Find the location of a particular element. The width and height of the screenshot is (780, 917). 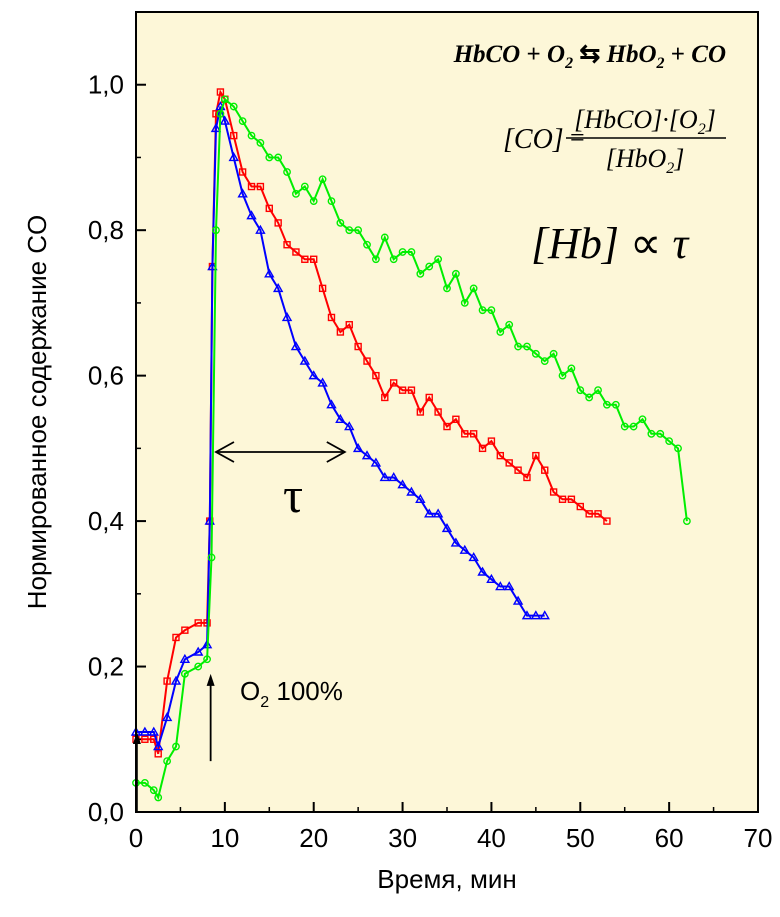

equation-denominator: [HbO2] is located at coordinates (645, 160).